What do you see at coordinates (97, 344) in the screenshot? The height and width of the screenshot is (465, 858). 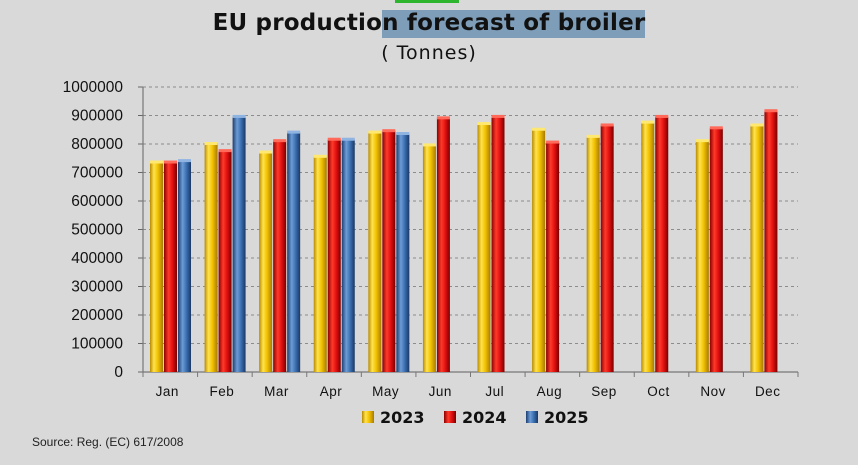 I see `y-tick-label: 100000` at bounding box center [97, 344].